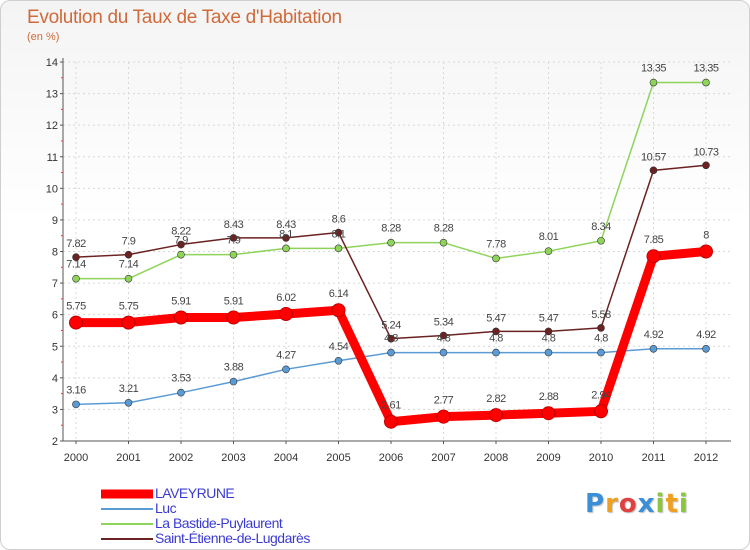 This screenshot has height=550, width=750. I want to click on data-label: 7.85, so click(654, 240).